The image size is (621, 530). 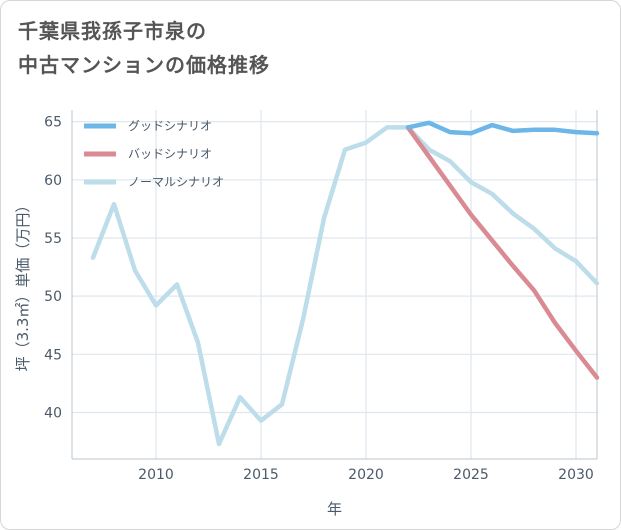 What do you see at coordinates (53, 123) in the screenshot?
I see `y-tick-label: 65` at bounding box center [53, 123].